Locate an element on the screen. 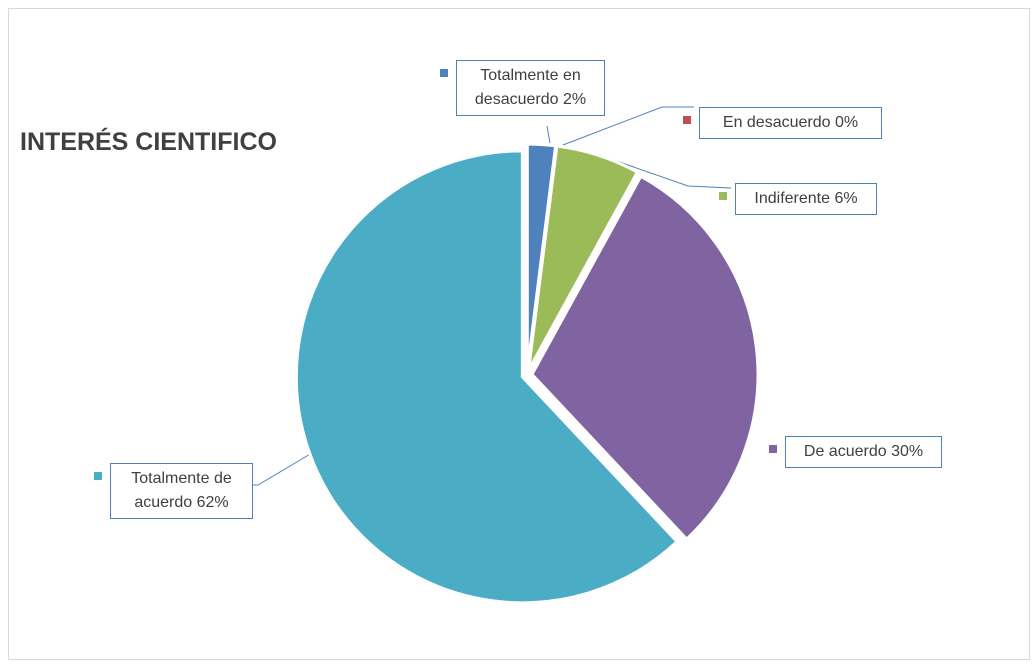  label-box: En desacuerdo 0% is located at coordinates (790, 123).